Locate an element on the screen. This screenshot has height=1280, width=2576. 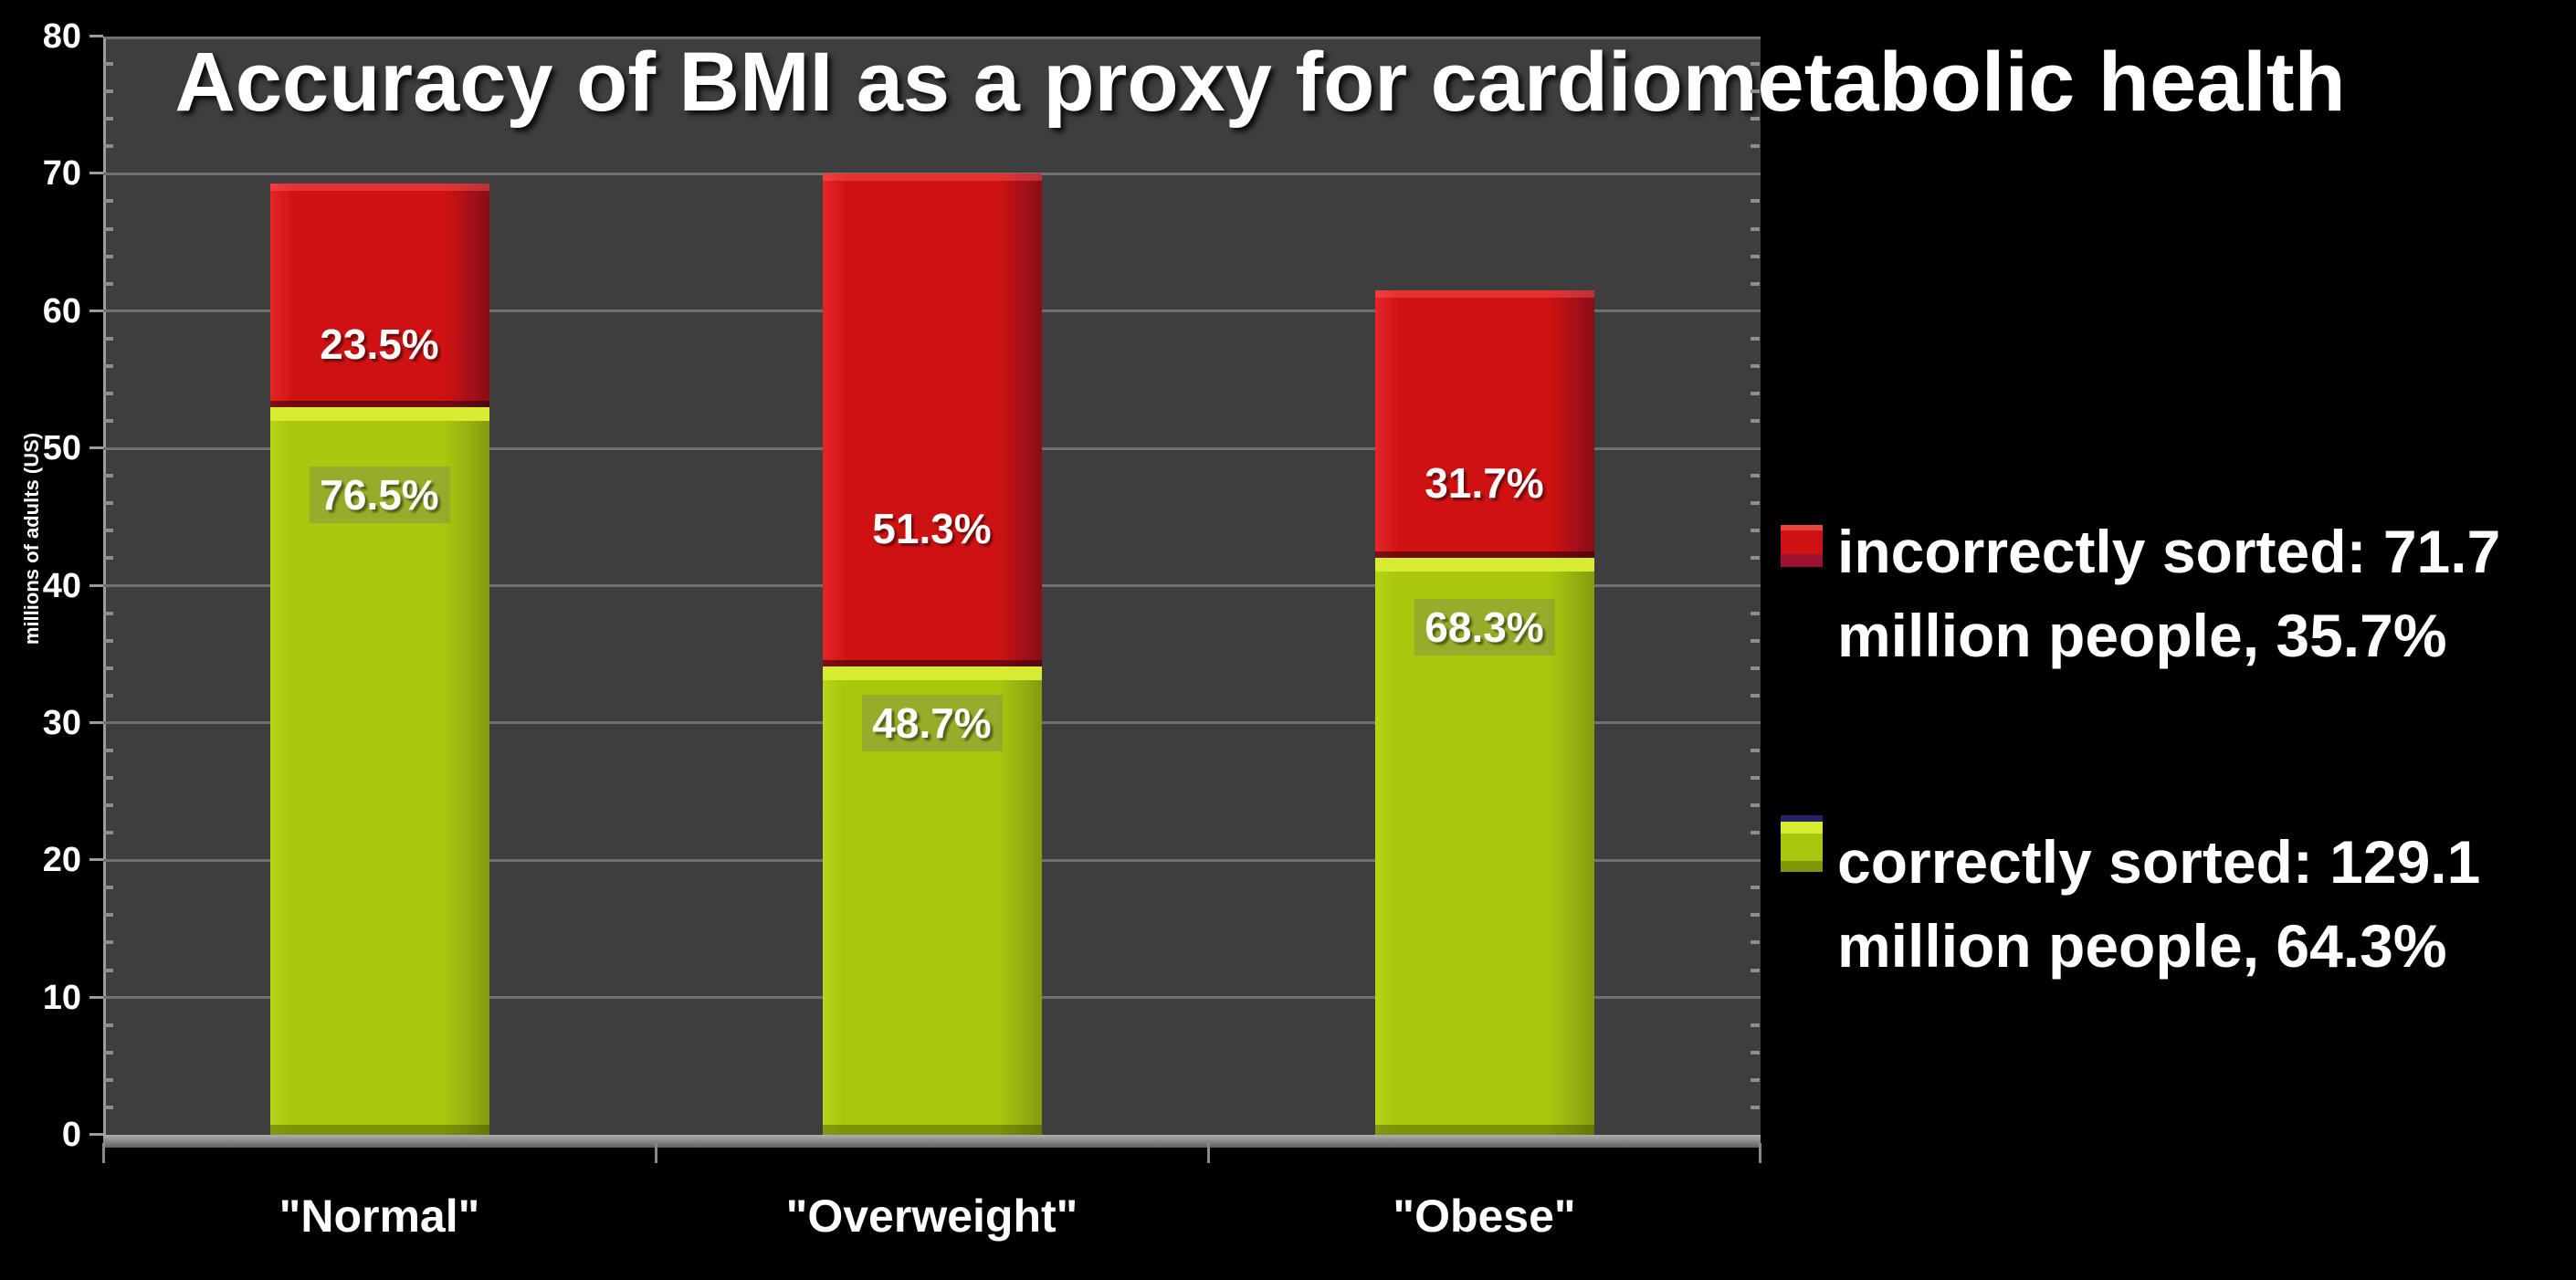
y-tick-label: 30 is located at coordinates (61, 722).